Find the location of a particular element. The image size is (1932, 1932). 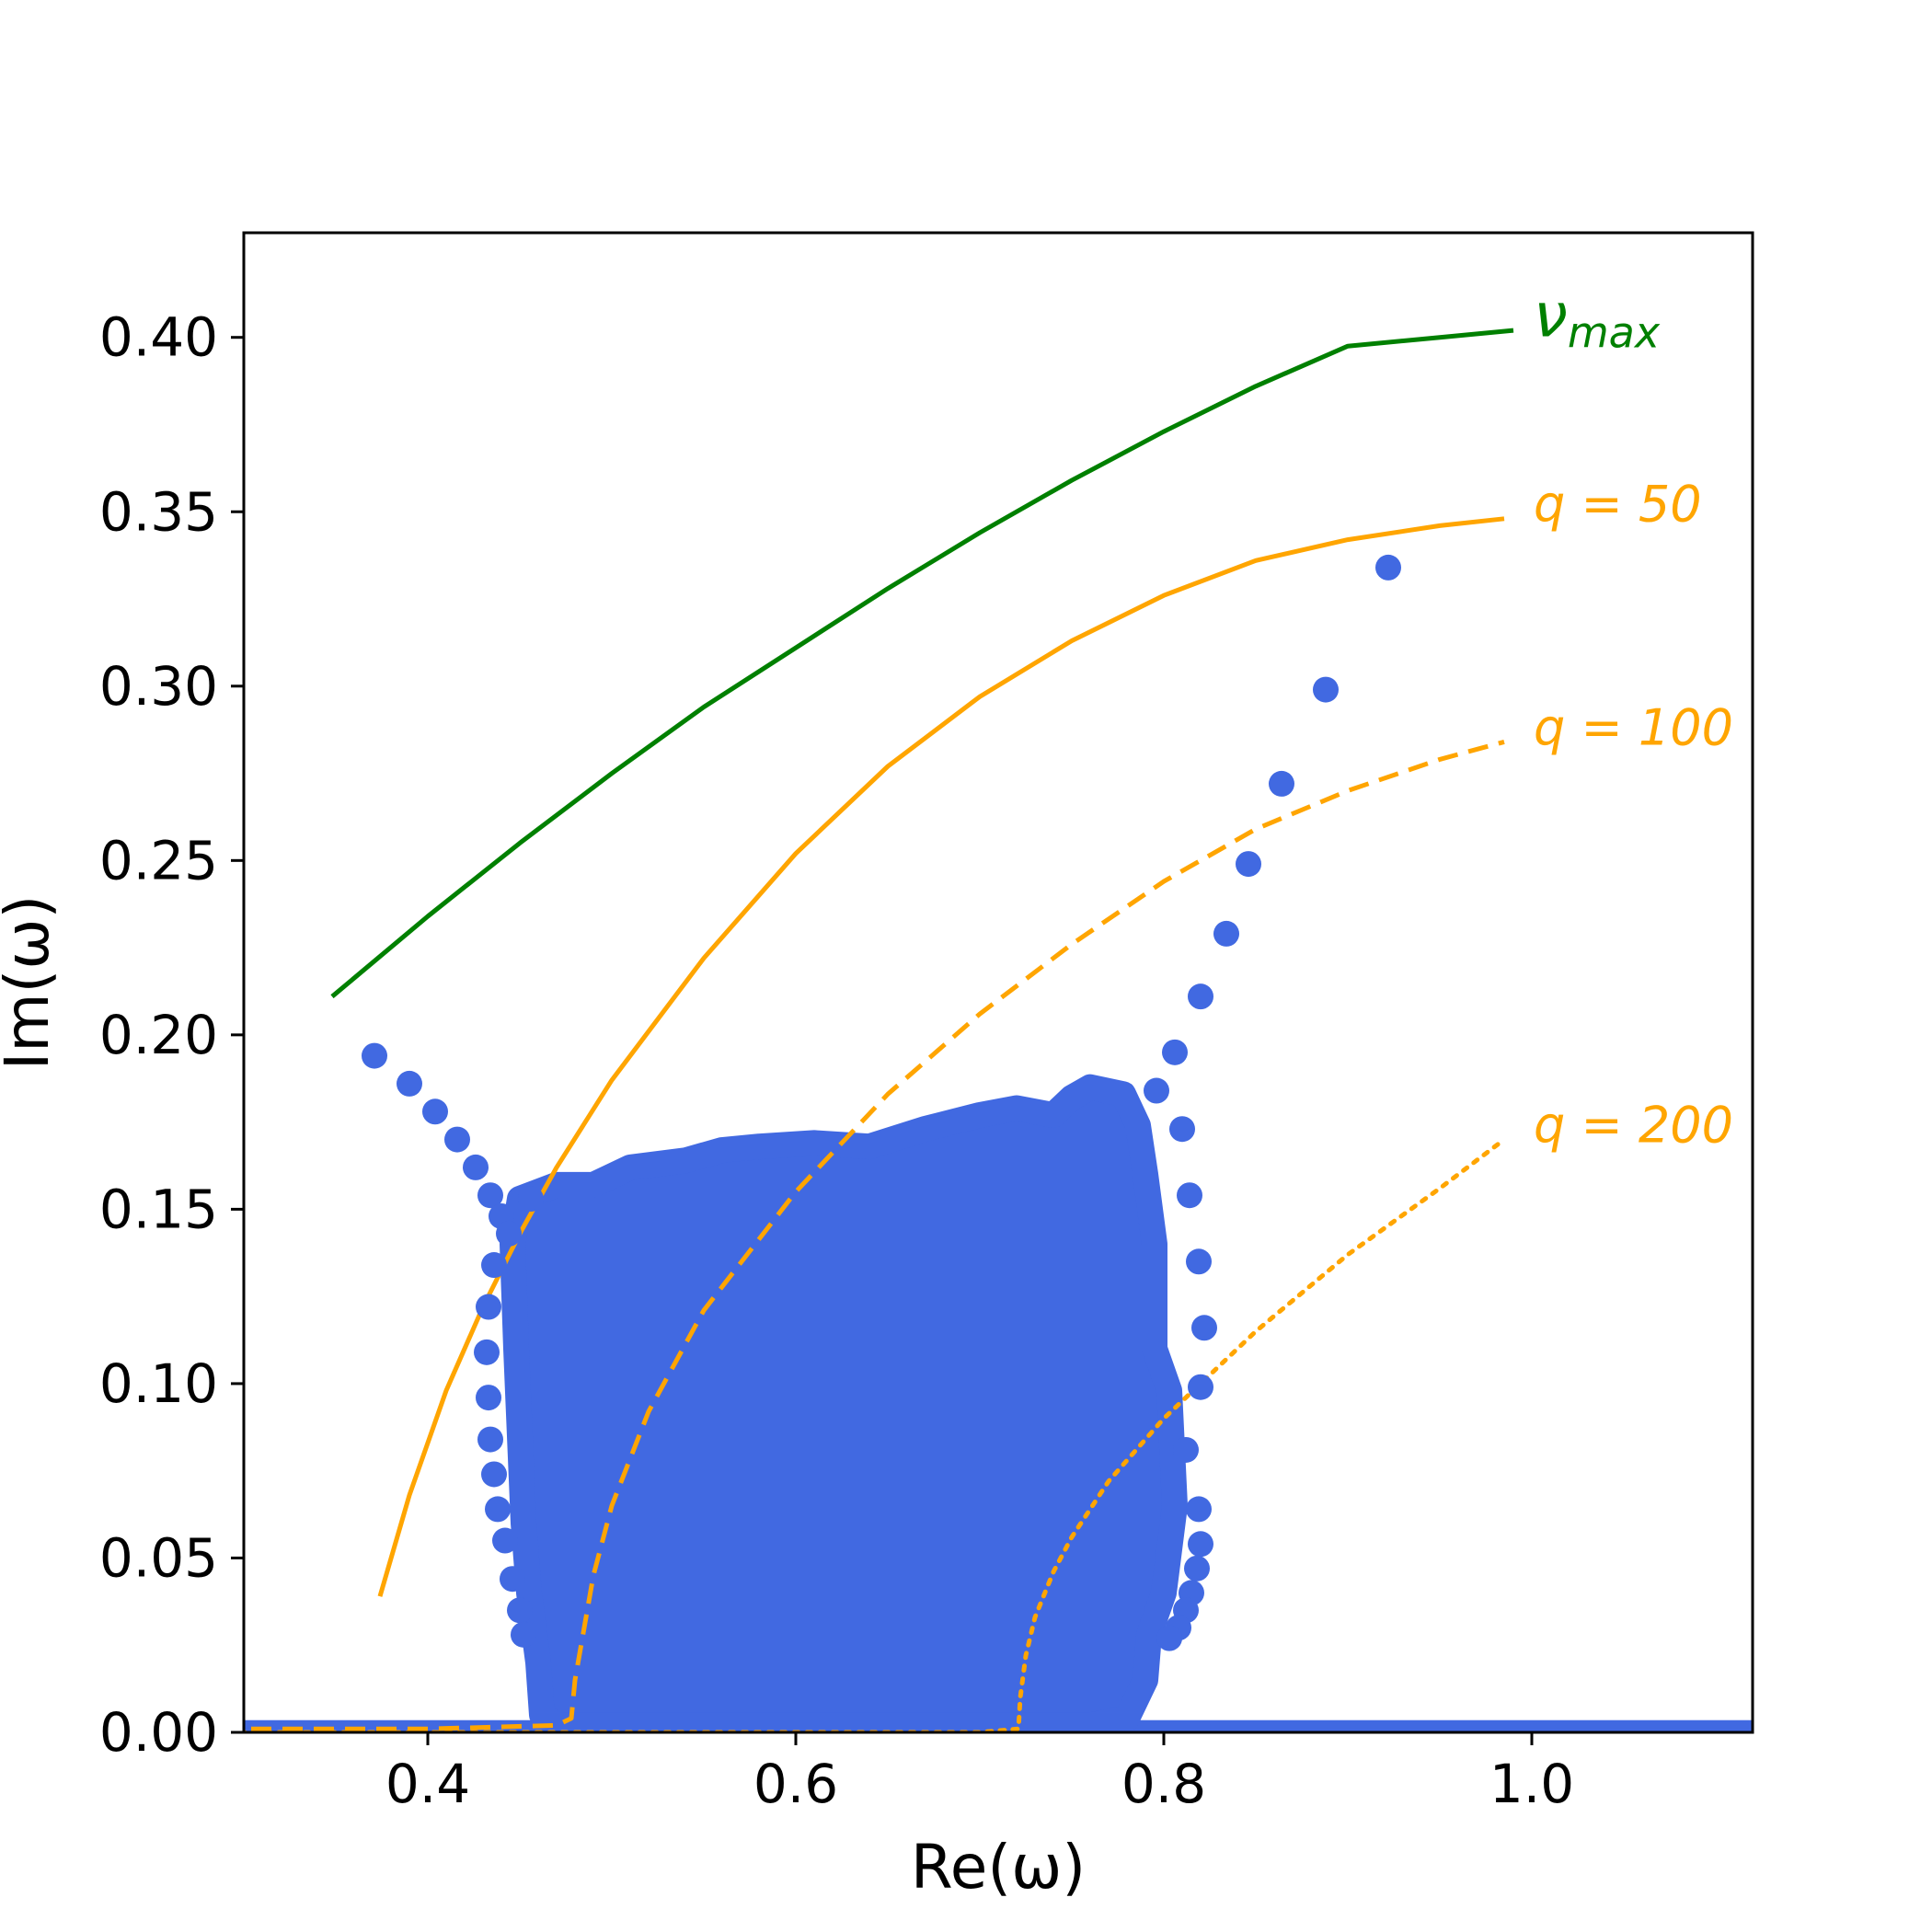

x-tick-label: 0.8 is located at coordinates (1163, 1784).